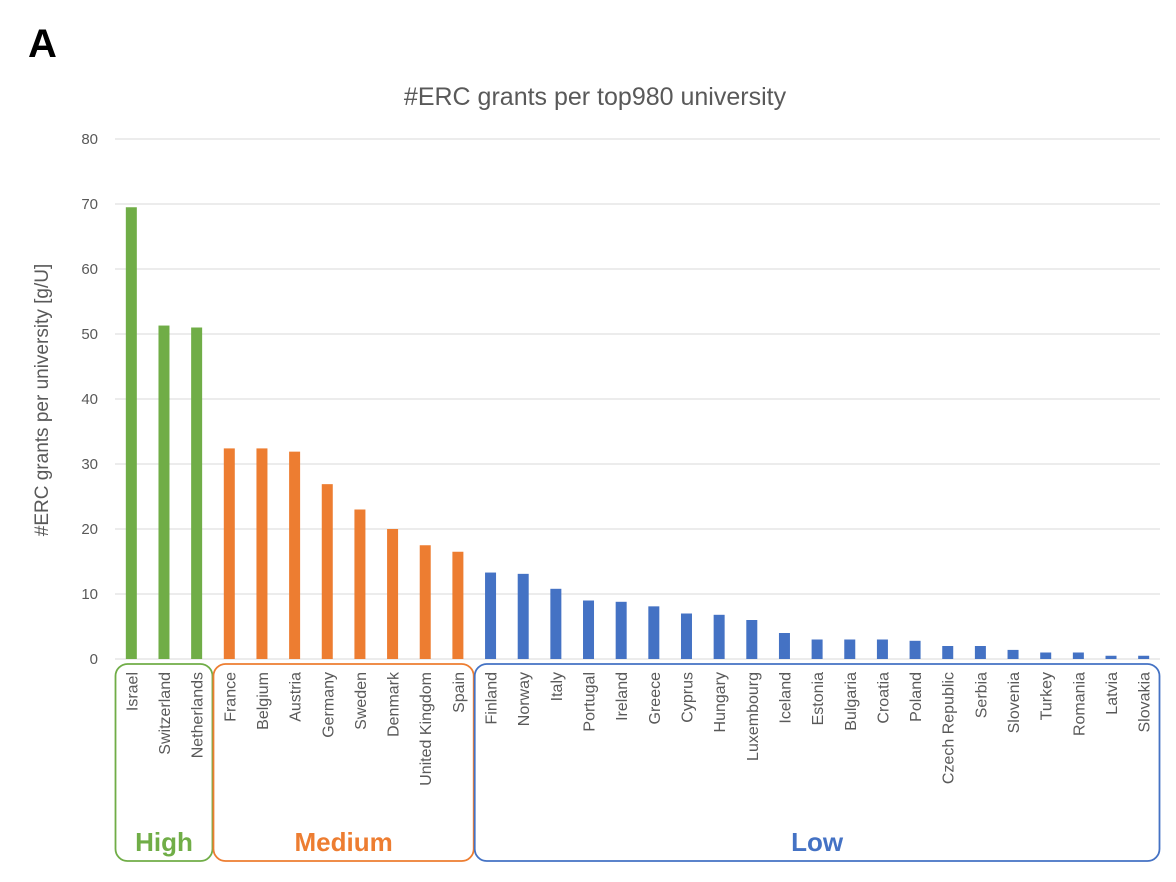 The height and width of the screenshot is (882, 1176). What do you see at coordinates (817, 842) in the screenshot?
I see `group-label-low: Low` at bounding box center [817, 842].